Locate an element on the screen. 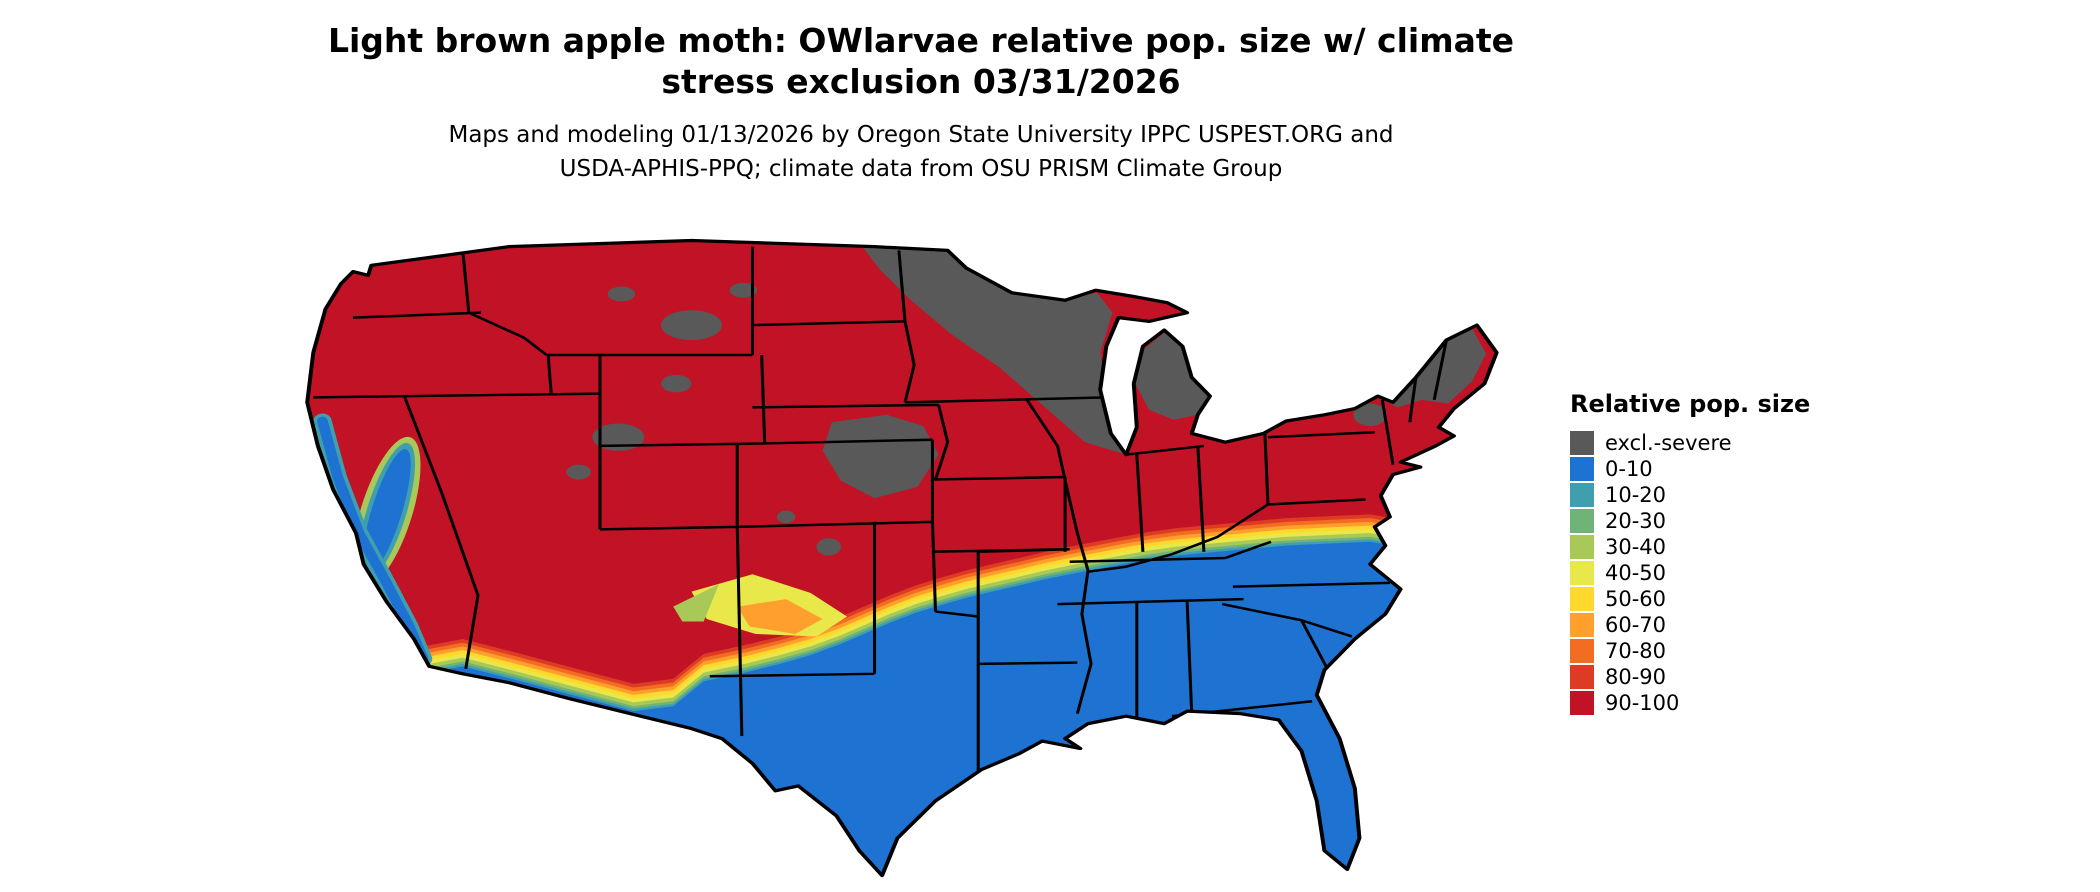 This screenshot has width=2100, height=892. legend-item-label: excl.-severe is located at coordinates (1668, 443).